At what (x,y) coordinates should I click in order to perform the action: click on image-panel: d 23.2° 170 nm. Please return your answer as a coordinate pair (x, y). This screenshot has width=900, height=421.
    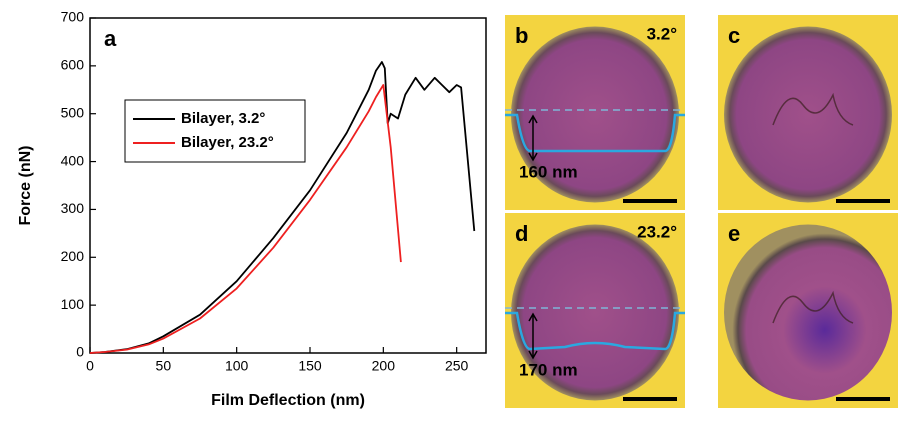
    Looking at the image, I should click on (595, 310).